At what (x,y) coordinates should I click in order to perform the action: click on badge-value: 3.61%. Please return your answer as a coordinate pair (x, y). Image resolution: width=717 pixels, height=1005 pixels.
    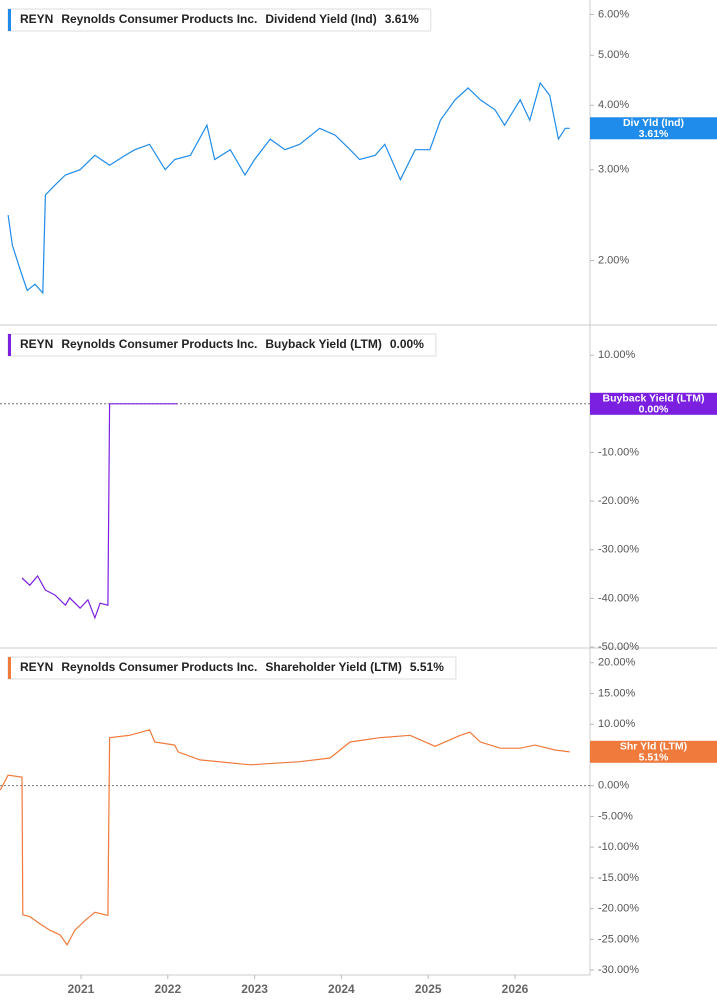
    Looking at the image, I should click on (654, 134).